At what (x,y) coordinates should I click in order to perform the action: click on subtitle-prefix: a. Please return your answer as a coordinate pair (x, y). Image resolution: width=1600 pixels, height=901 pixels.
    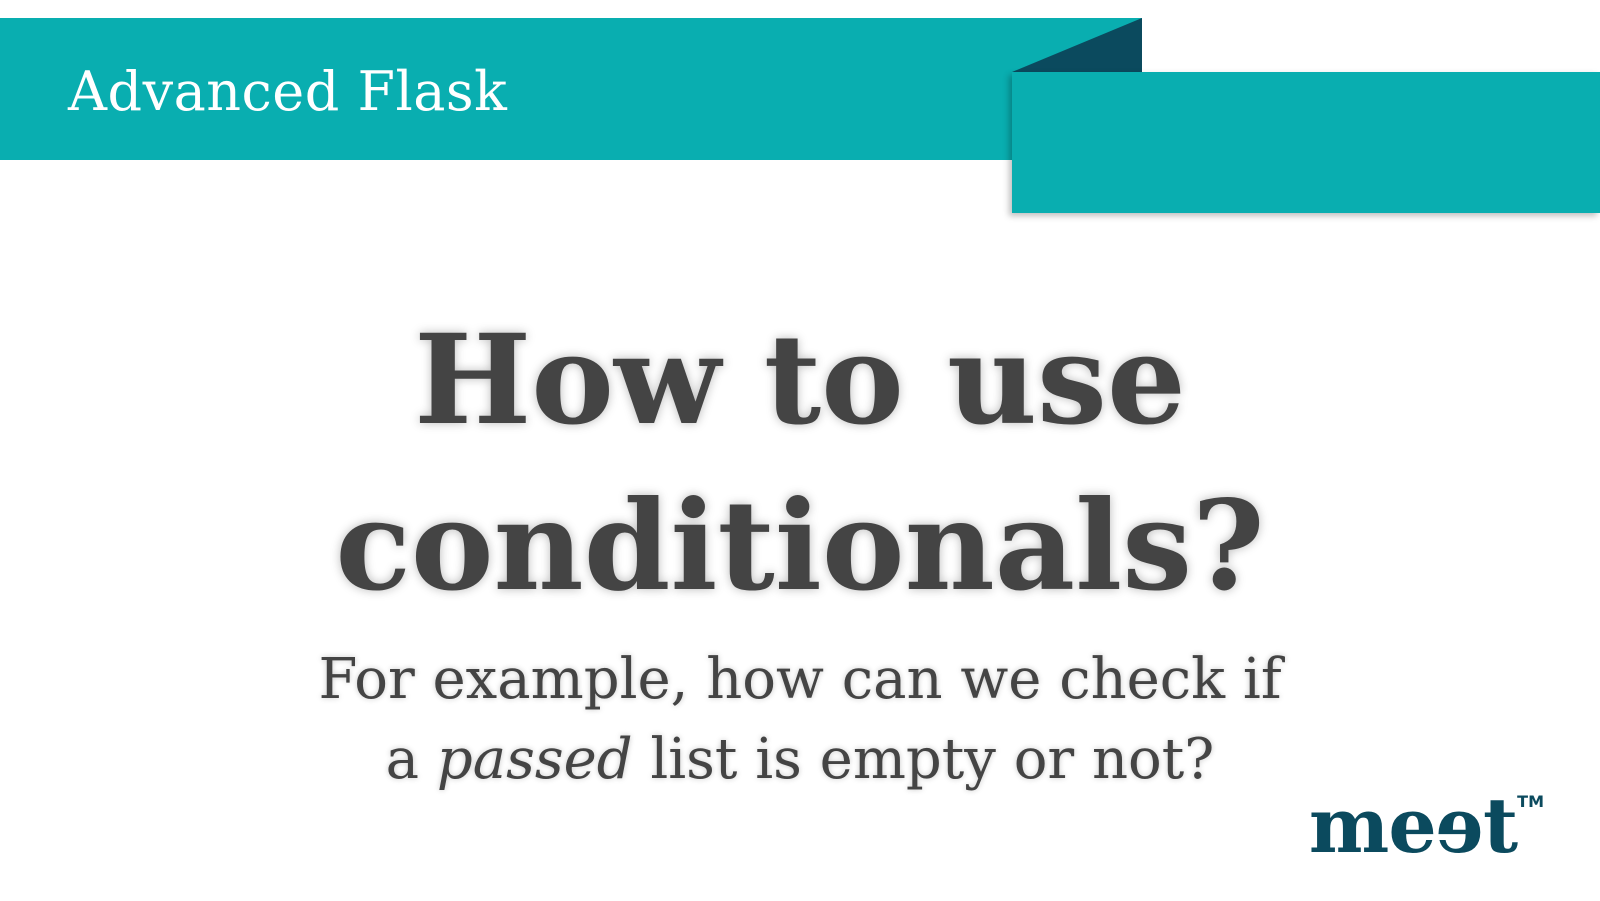
    Looking at the image, I should click on (411, 759).